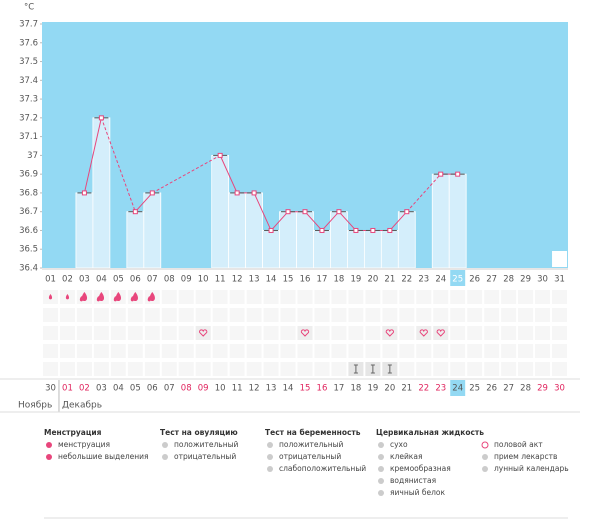 This screenshot has height=522, width=600. I want to click on legend-item: лунный календарь, so click(531, 468).